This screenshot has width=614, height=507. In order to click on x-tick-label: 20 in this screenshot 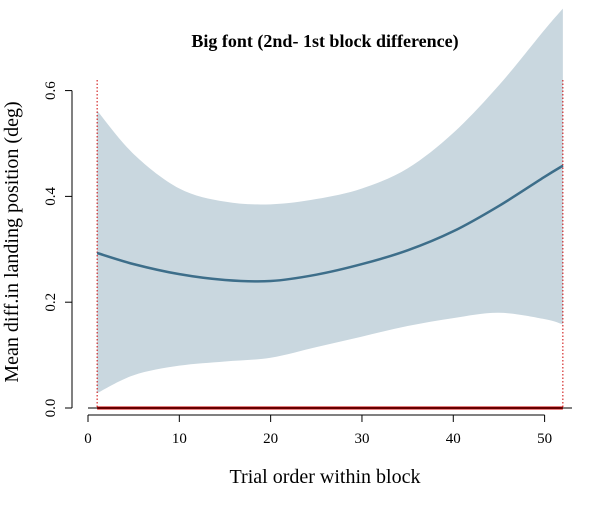, I will do `click(270, 439)`.